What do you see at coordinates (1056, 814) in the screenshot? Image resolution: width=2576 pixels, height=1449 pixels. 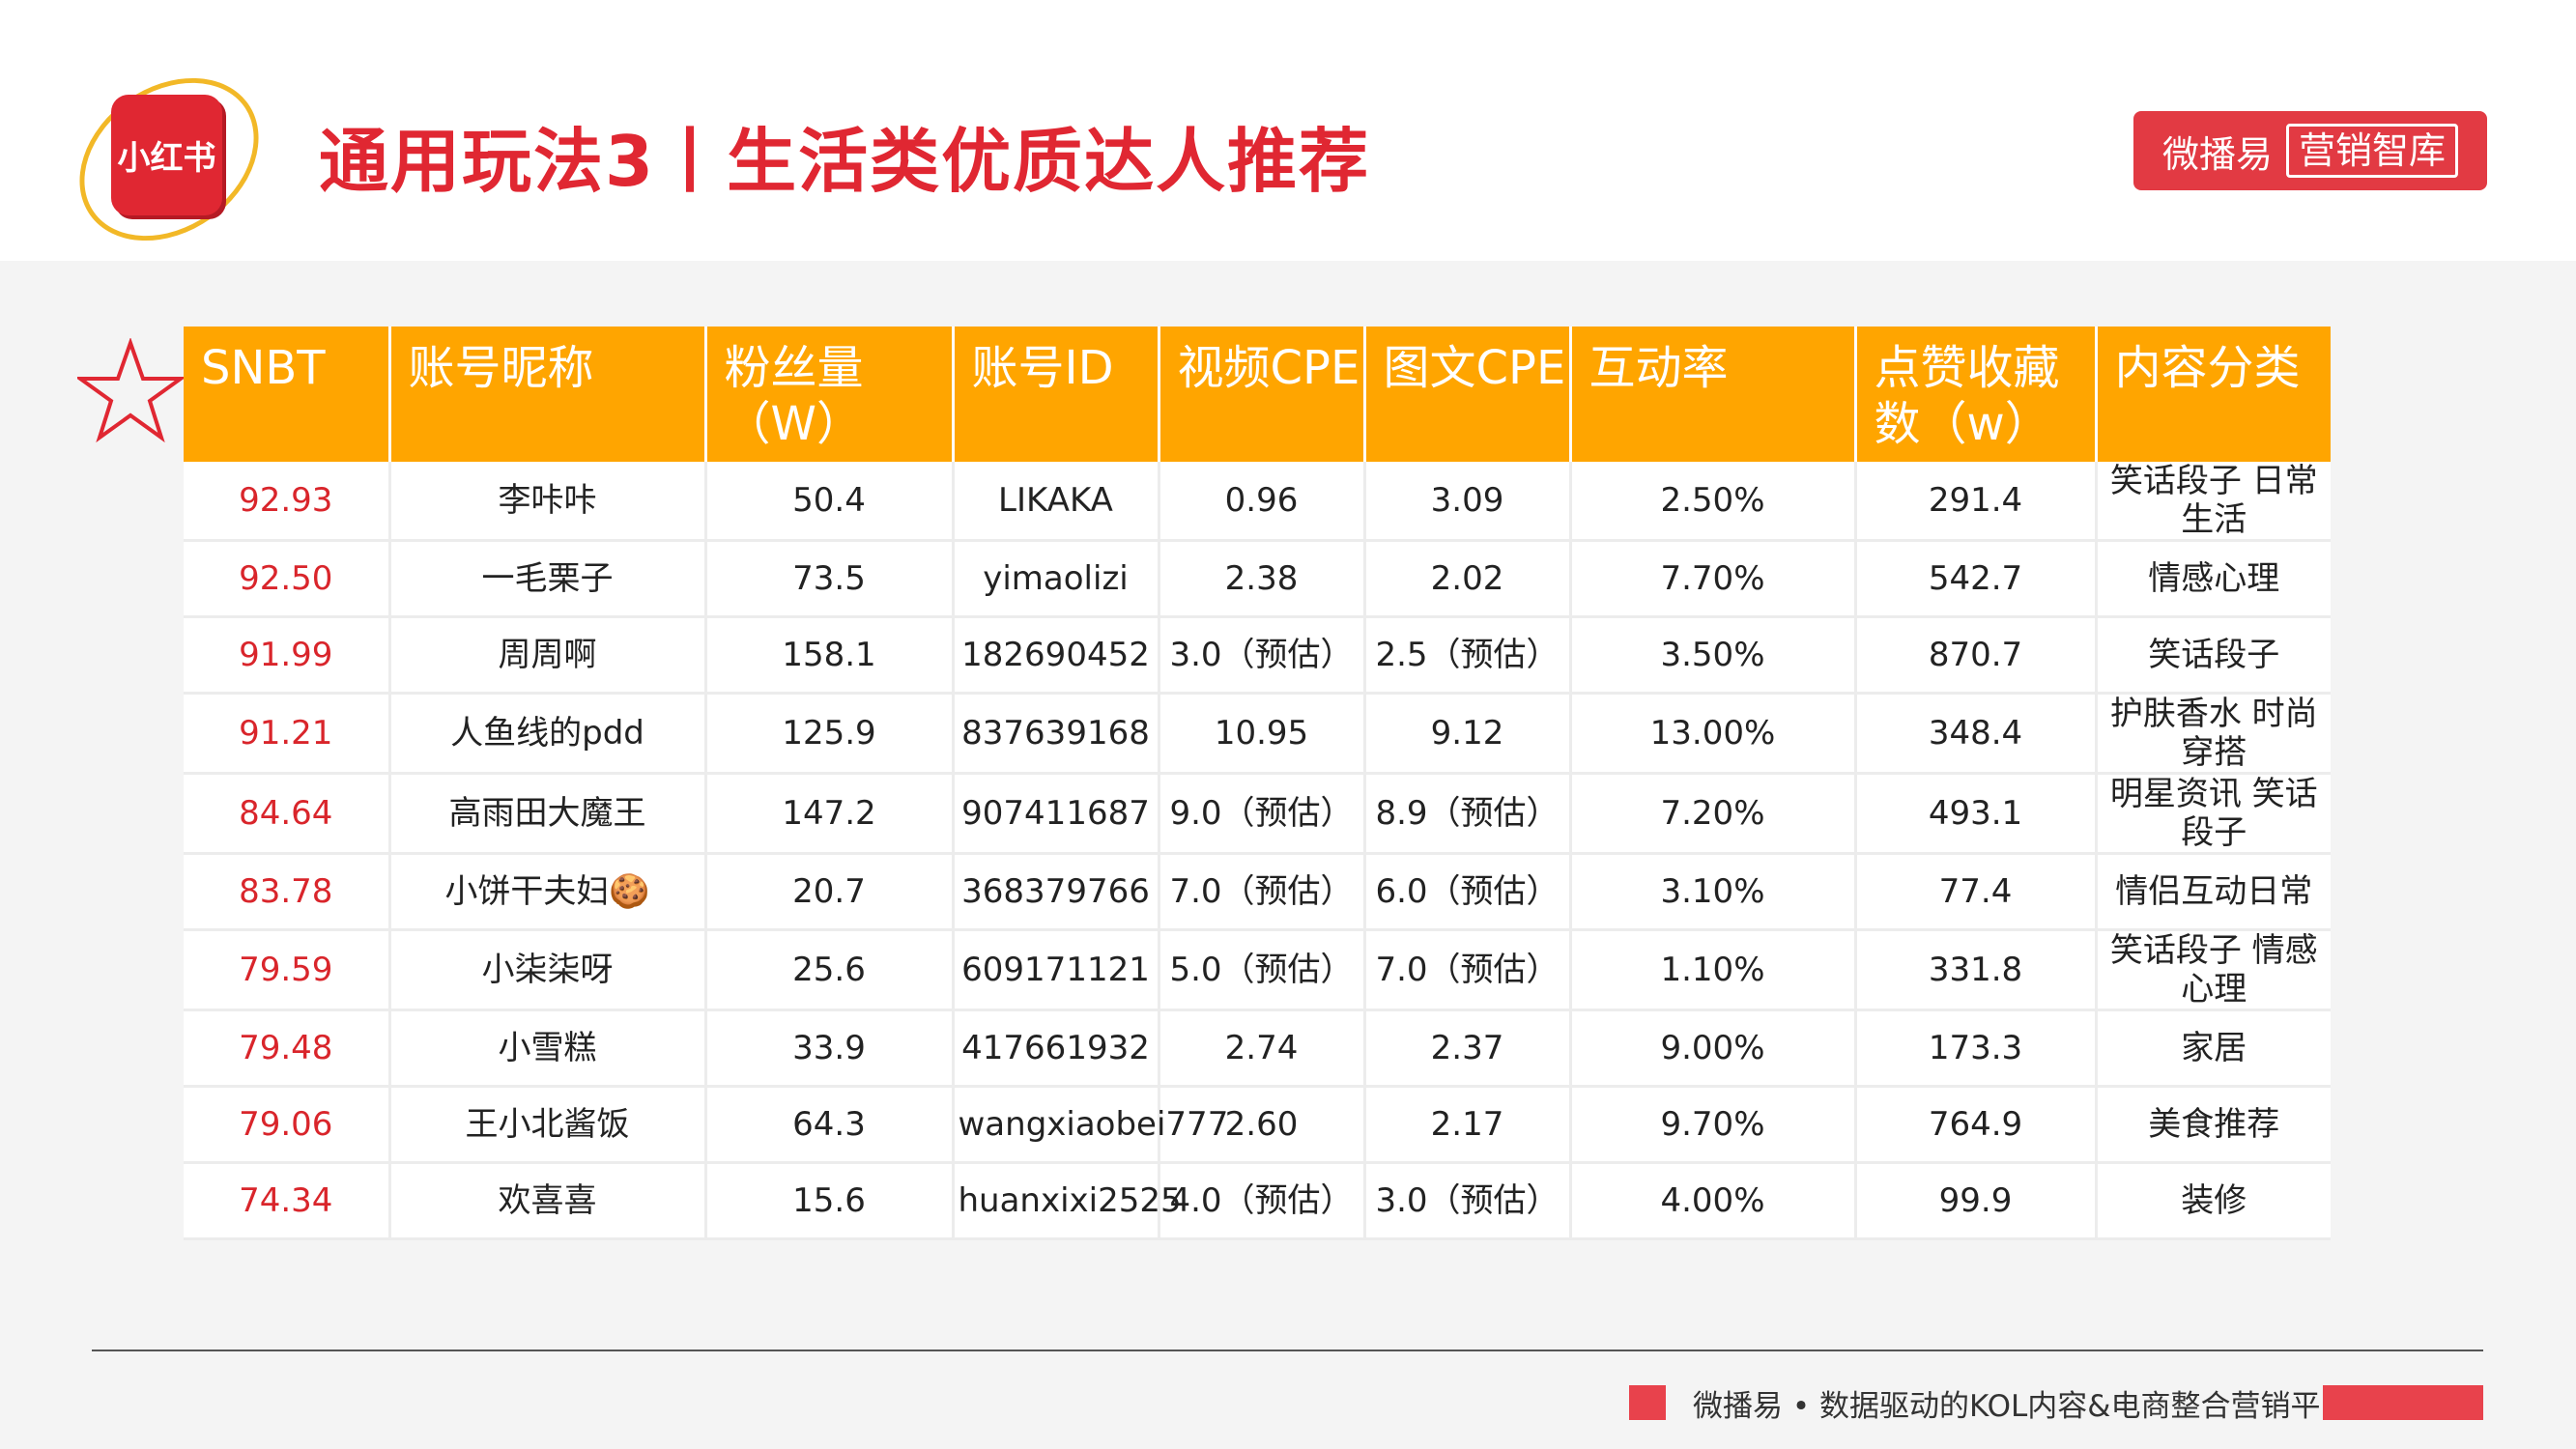 I see `table-cell: 907411687` at bounding box center [1056, 814].